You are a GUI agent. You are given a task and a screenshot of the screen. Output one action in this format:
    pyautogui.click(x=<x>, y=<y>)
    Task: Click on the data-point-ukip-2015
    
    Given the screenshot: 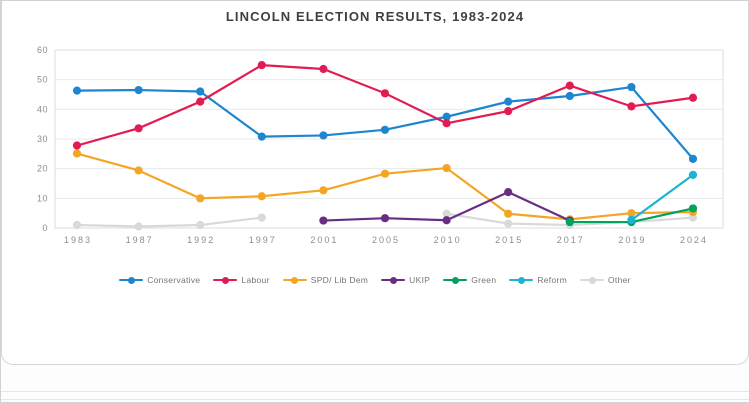 What is the action you would take?
    pyautogui.click(x=508, y=192)
    